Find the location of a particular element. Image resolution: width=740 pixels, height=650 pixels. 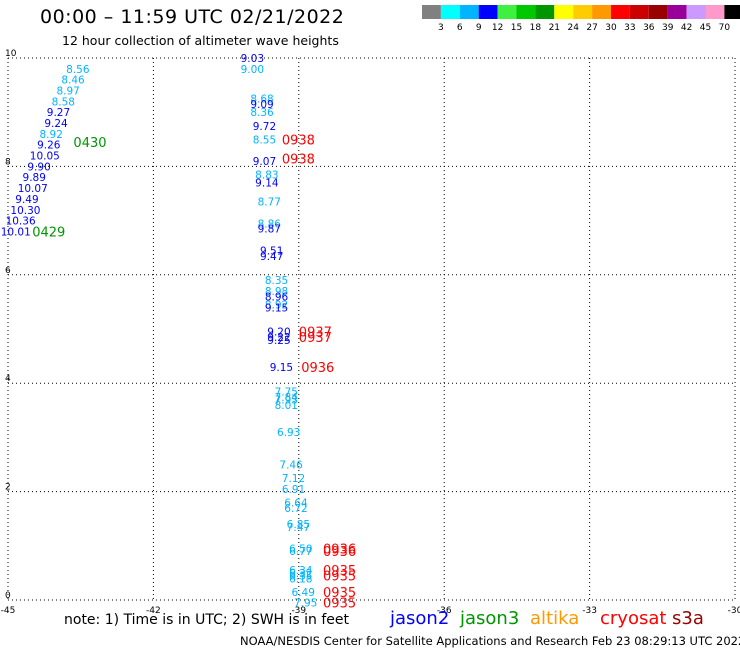

x-tick-label: -45 is located at coordinates (8, 611).